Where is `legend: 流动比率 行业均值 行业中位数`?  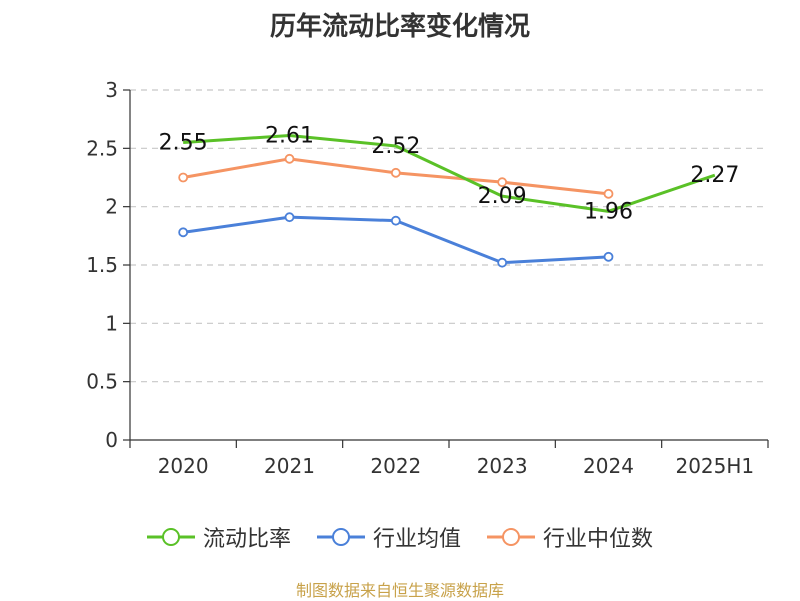 legend: 流动比率 行业均值 行业中位数 is located at coordinates (400, 537).